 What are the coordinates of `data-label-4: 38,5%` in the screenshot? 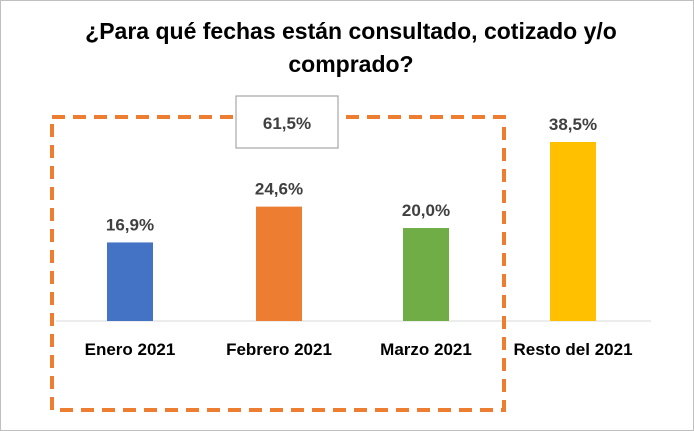 It's located at (573, 124).